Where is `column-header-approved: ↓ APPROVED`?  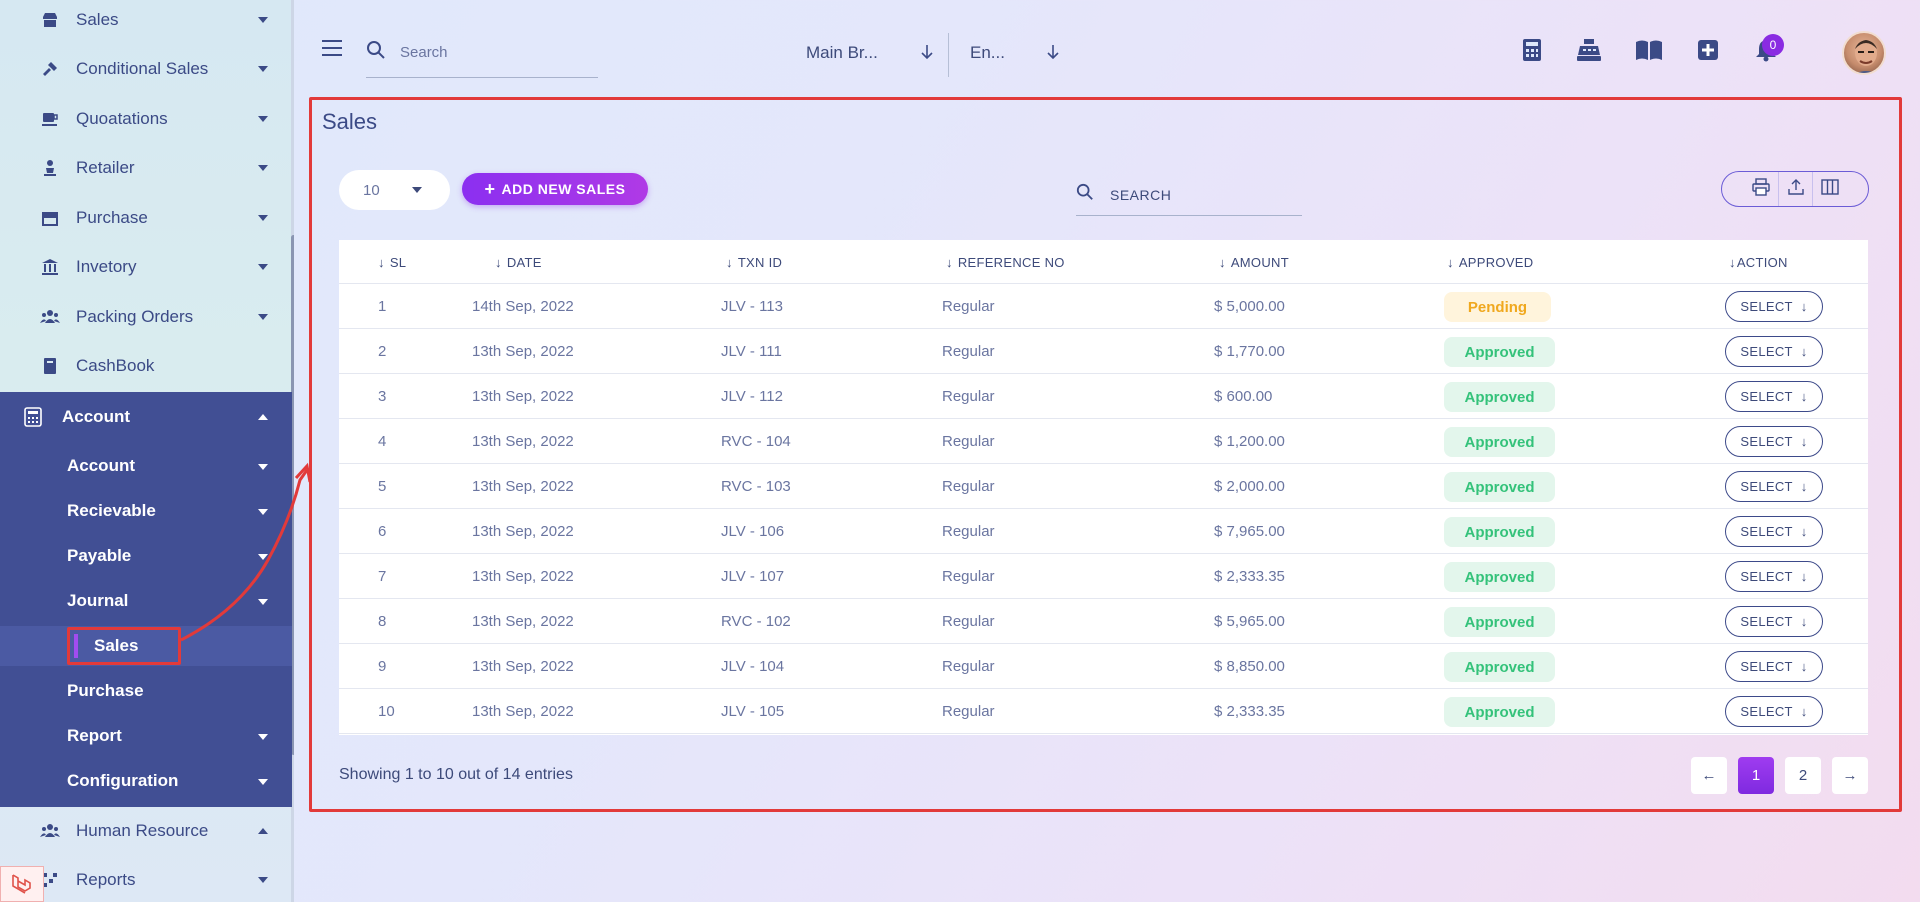 column-header-approved: ↓ APPROVED is located at coordinates (1490, 262).